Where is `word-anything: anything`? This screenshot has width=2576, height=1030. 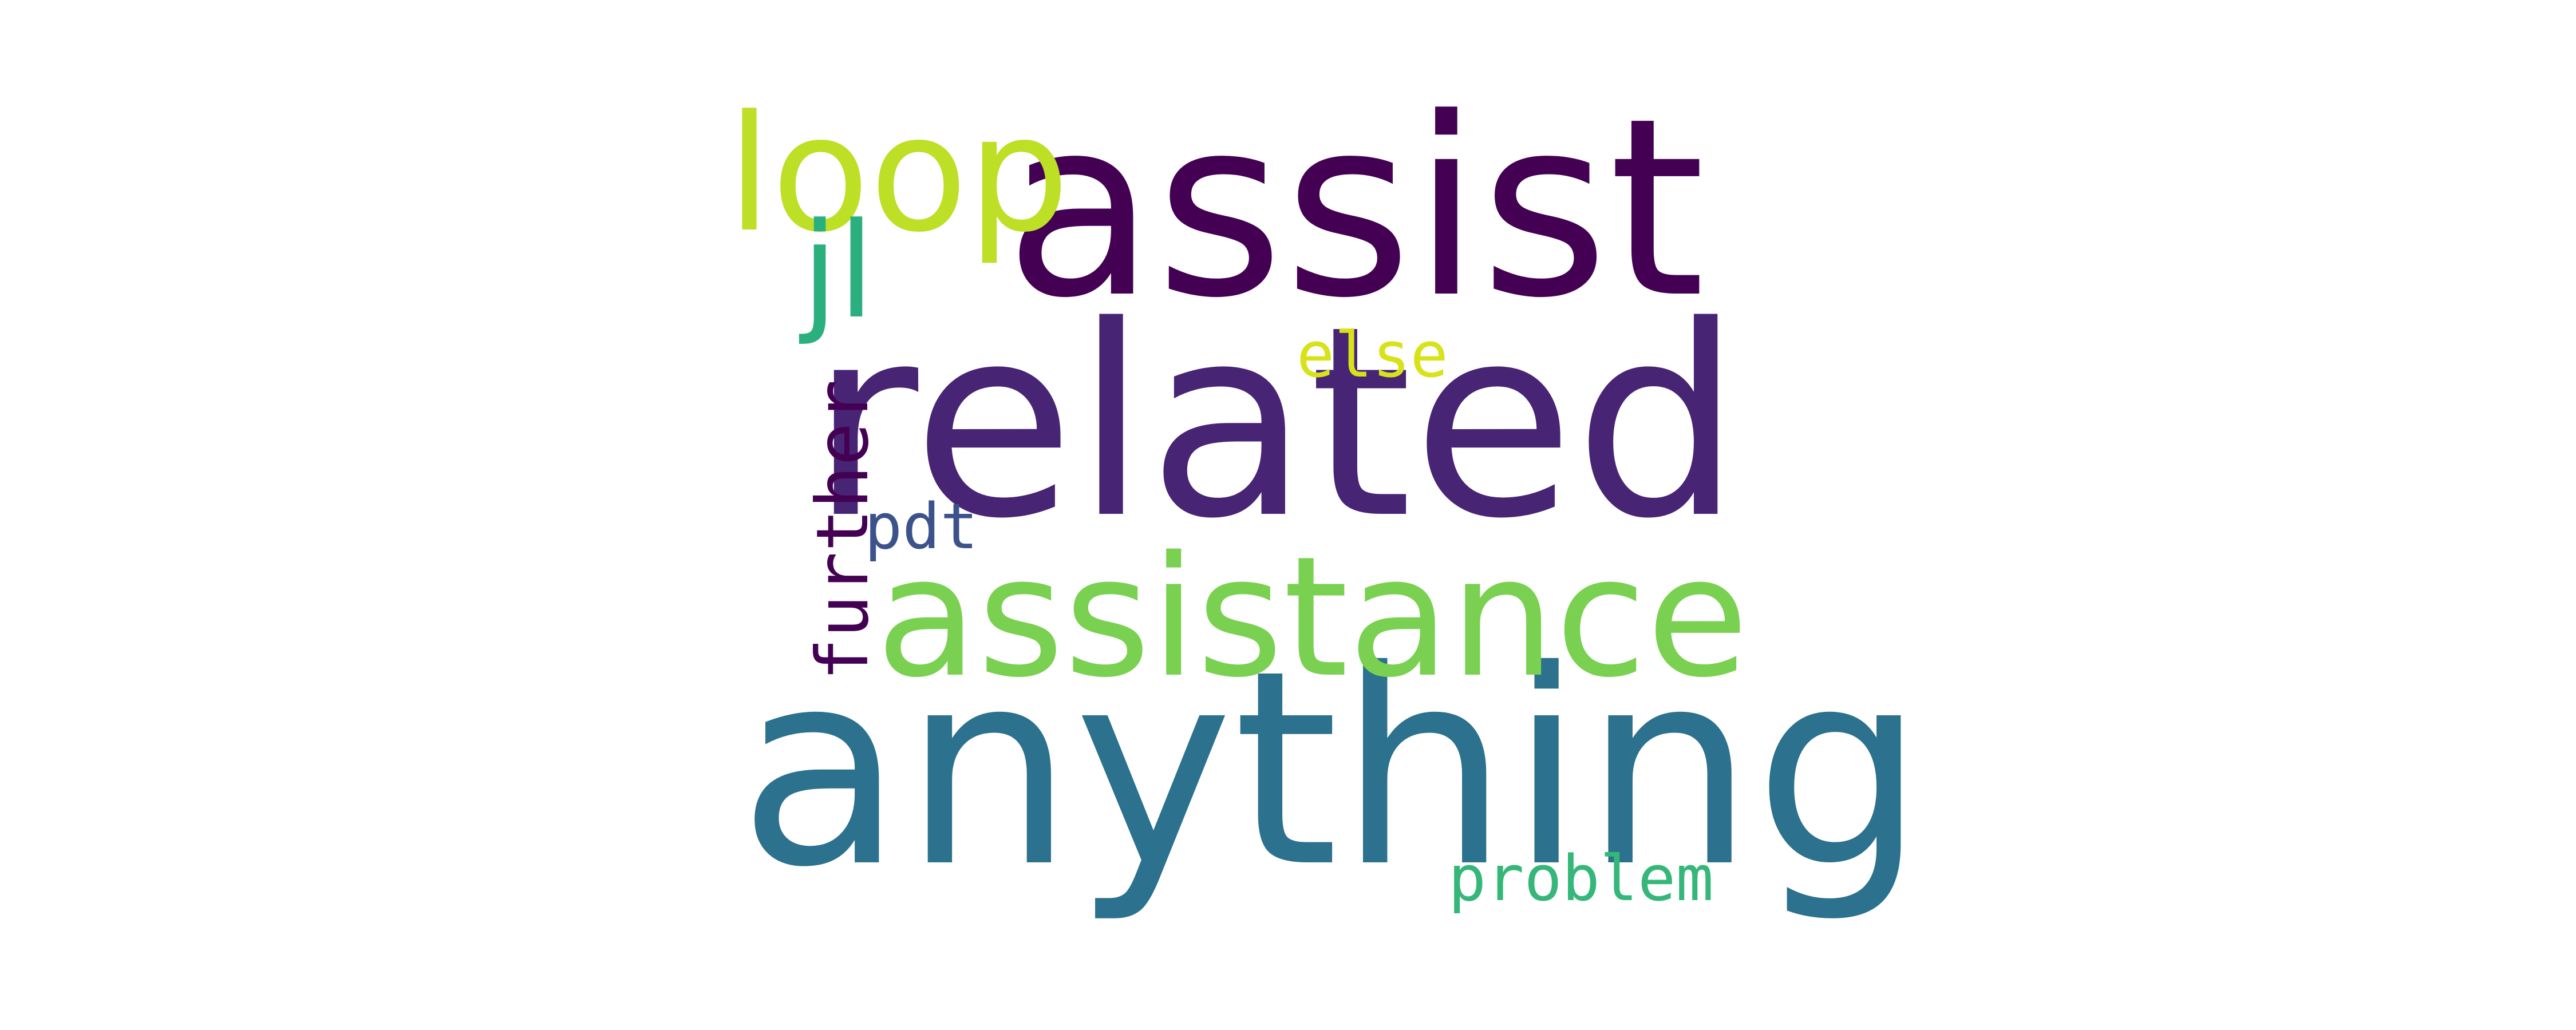
word-anything: anything is located at coordinates (1332, 769).